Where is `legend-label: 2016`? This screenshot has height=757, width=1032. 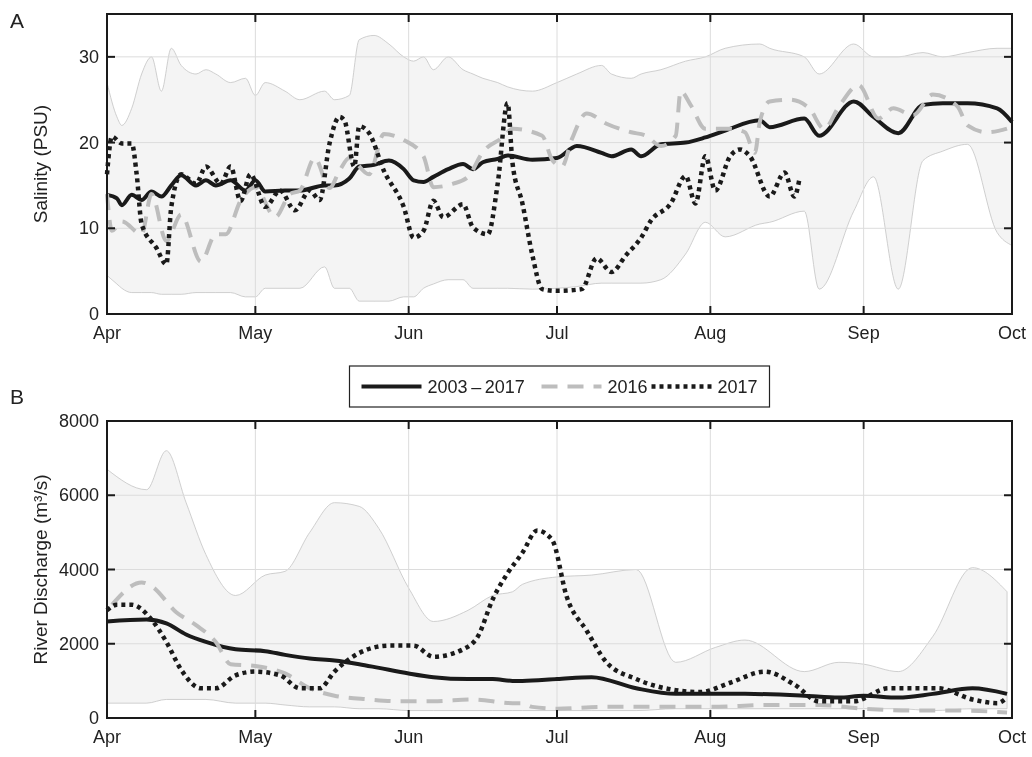
legend-label: 2016 is located at coordinates (627, 387).